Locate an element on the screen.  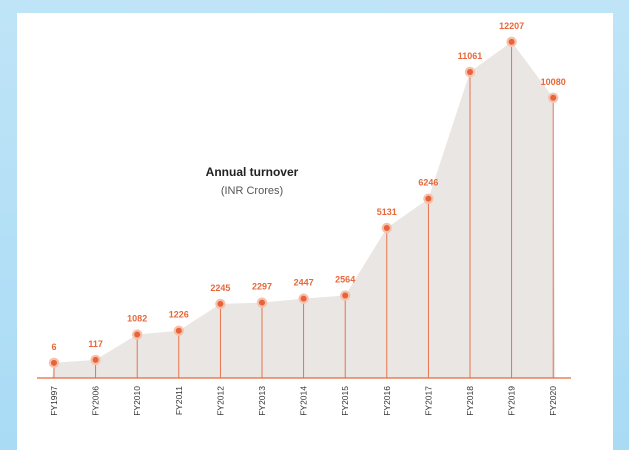
x-tick-fy2010: FY2010 is located at coordinates (137, 401).